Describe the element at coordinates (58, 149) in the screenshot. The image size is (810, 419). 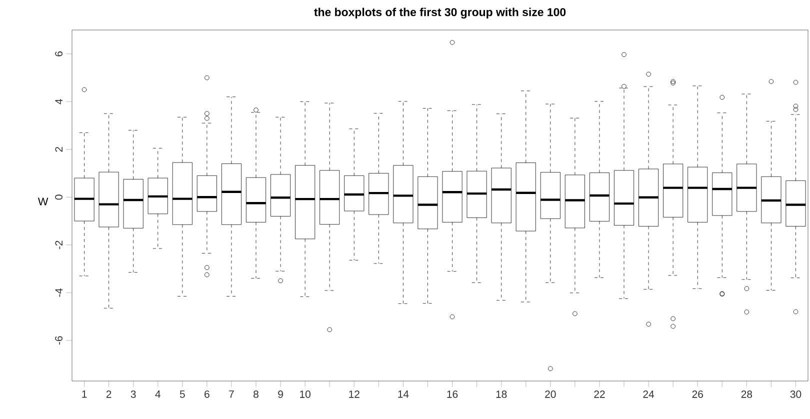
I see `y-tick-label: 2` at that location.